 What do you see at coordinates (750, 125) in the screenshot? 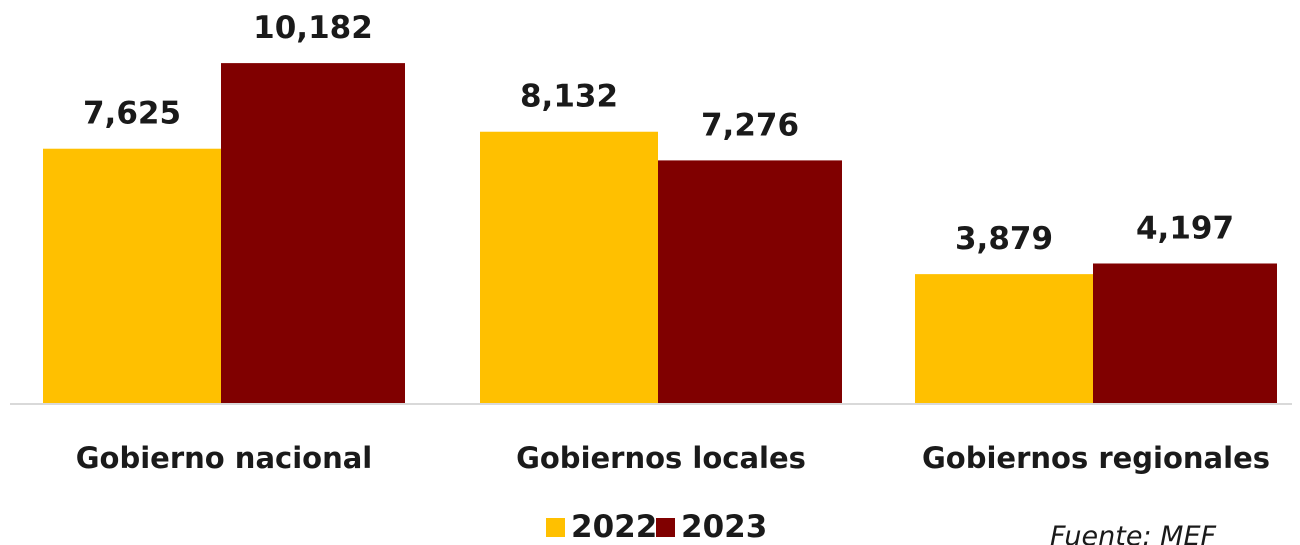
I see `data-label-2023-2: 7,276` at bounding box center [750, 125].